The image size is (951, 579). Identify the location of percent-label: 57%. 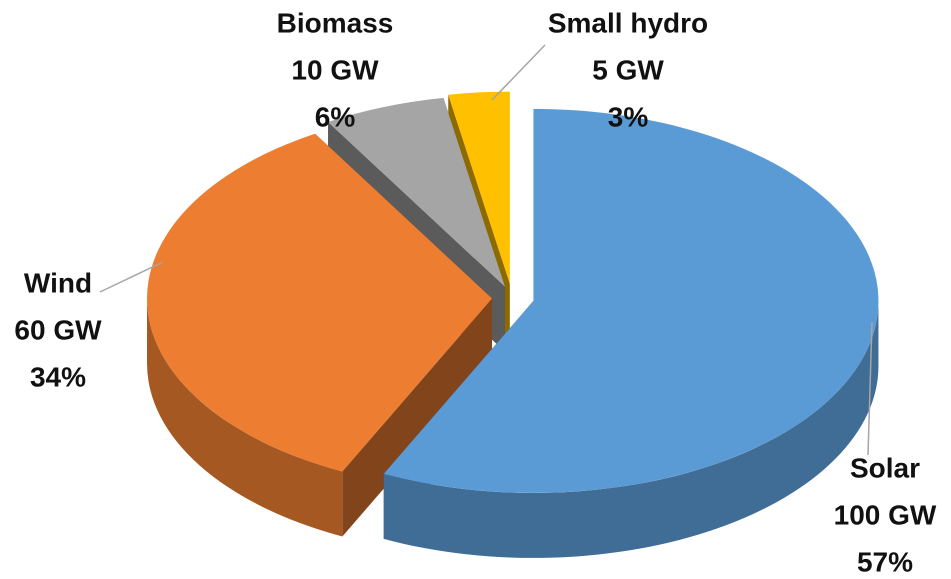
(885, 561).